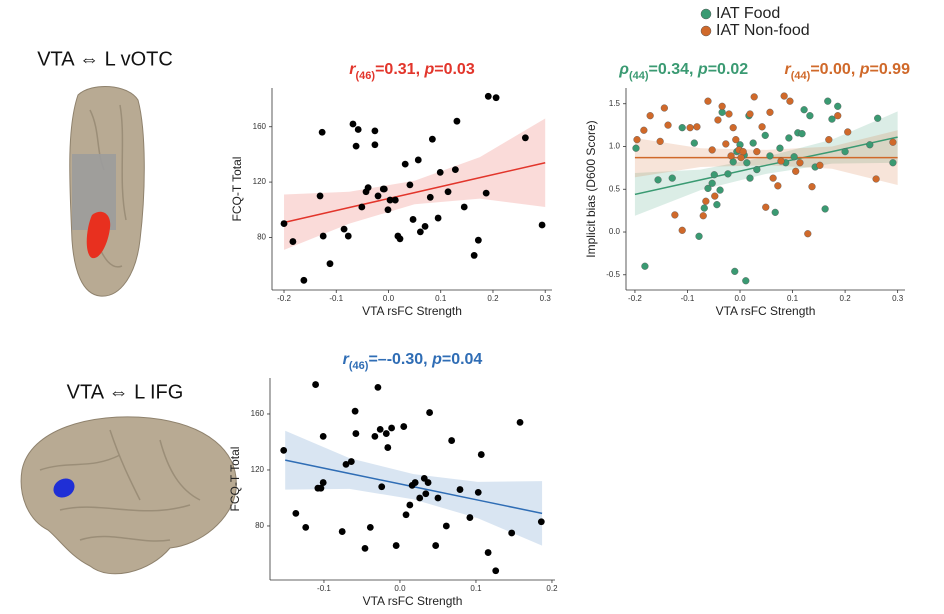 The height and width of the screenshot is (614, 944). I want to click on row-label: VTA ⇔ L vOTC, so click(105, 59).